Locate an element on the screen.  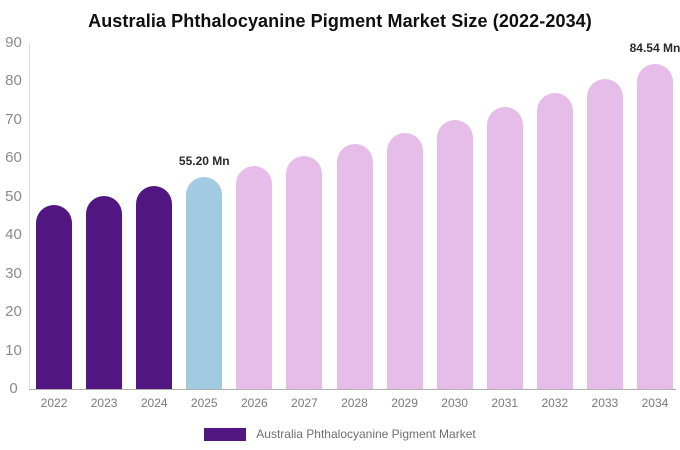
bar-2024 is located at coordinates (154, 287).